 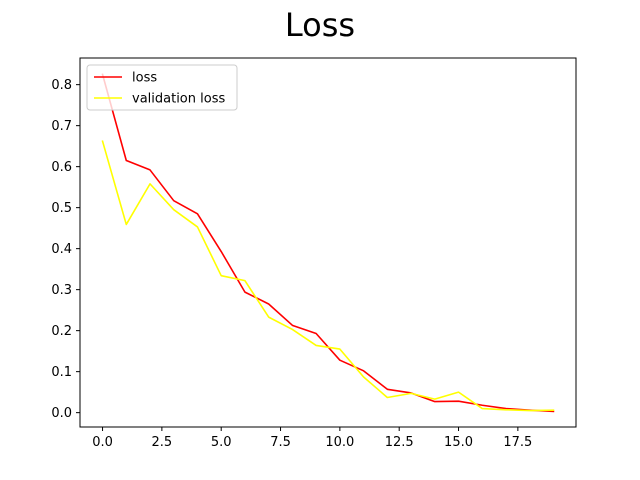 What do you see at coordinates (61, 331) in the screenshot?
I see `y-tick-label: 0.2` at bounding box center [61, 331].